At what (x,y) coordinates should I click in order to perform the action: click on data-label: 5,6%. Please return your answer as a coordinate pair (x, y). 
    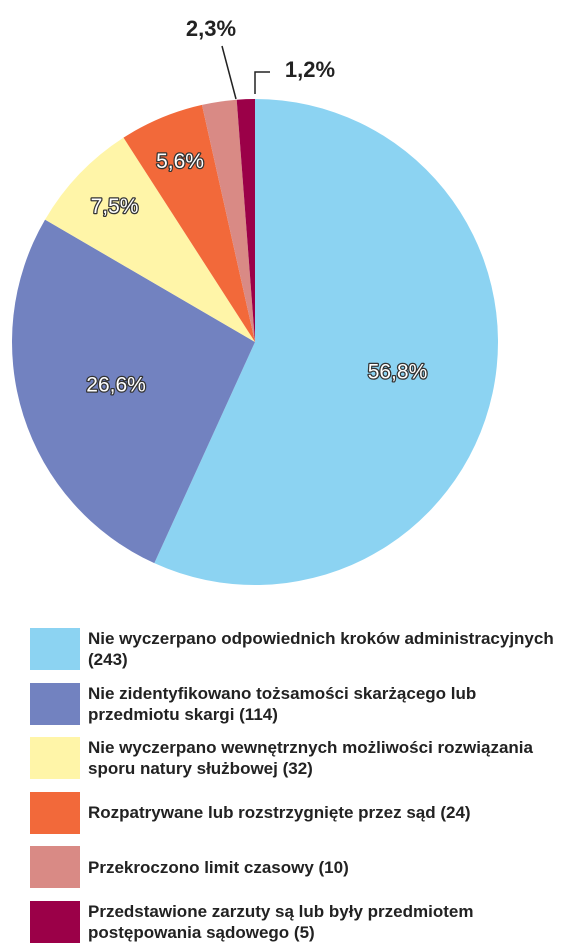
    Looking at the image, I should click on (180, 161).